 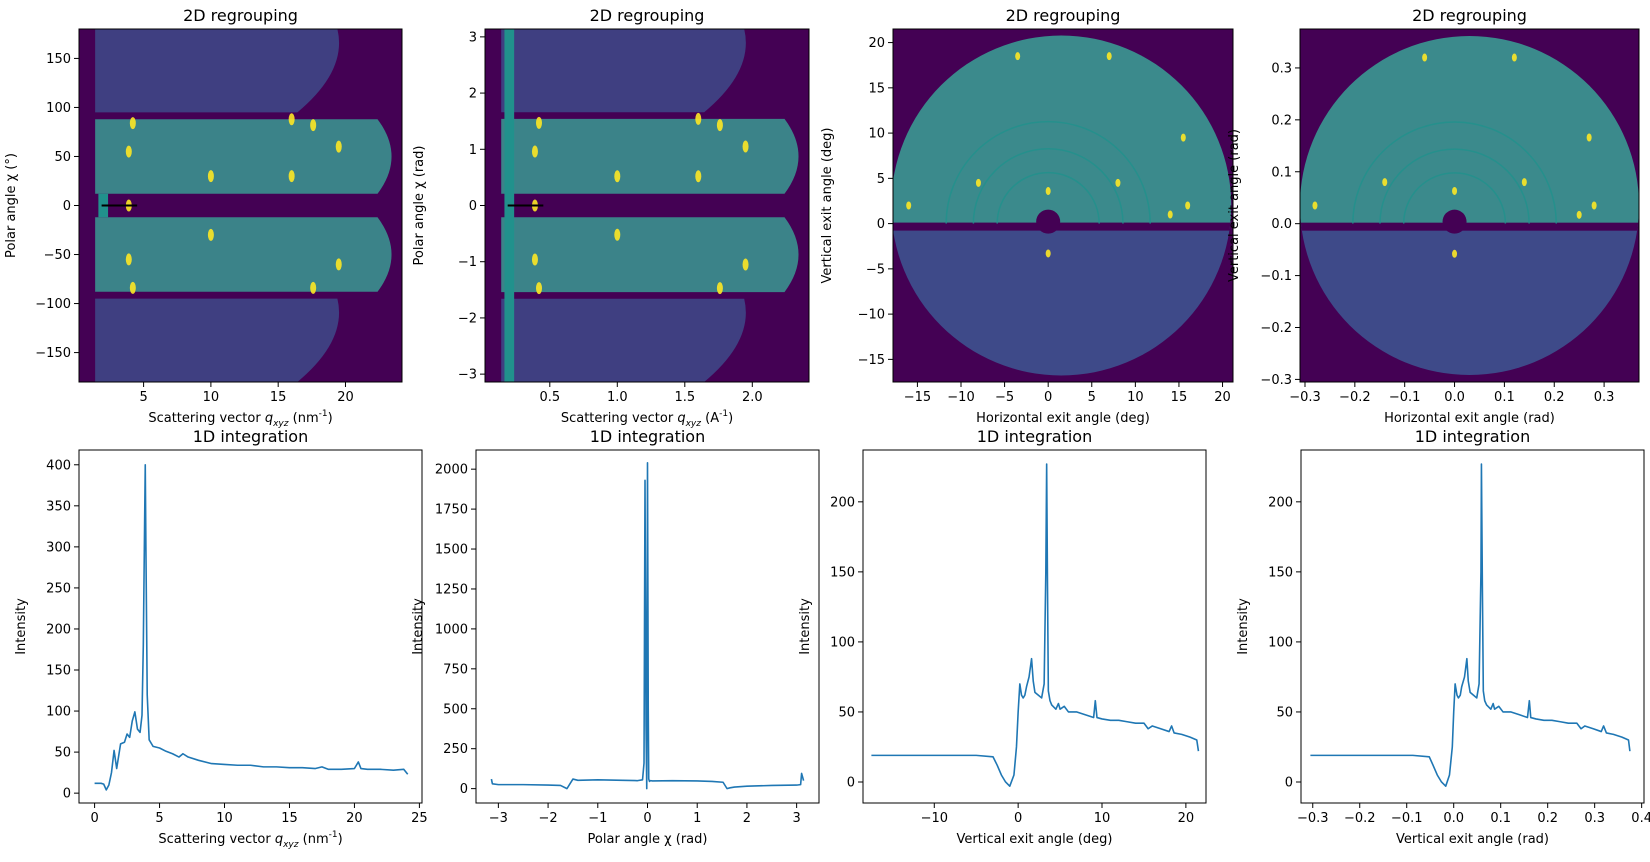 I want to click on y-tick-label: 2, so click(x=473, y=94).